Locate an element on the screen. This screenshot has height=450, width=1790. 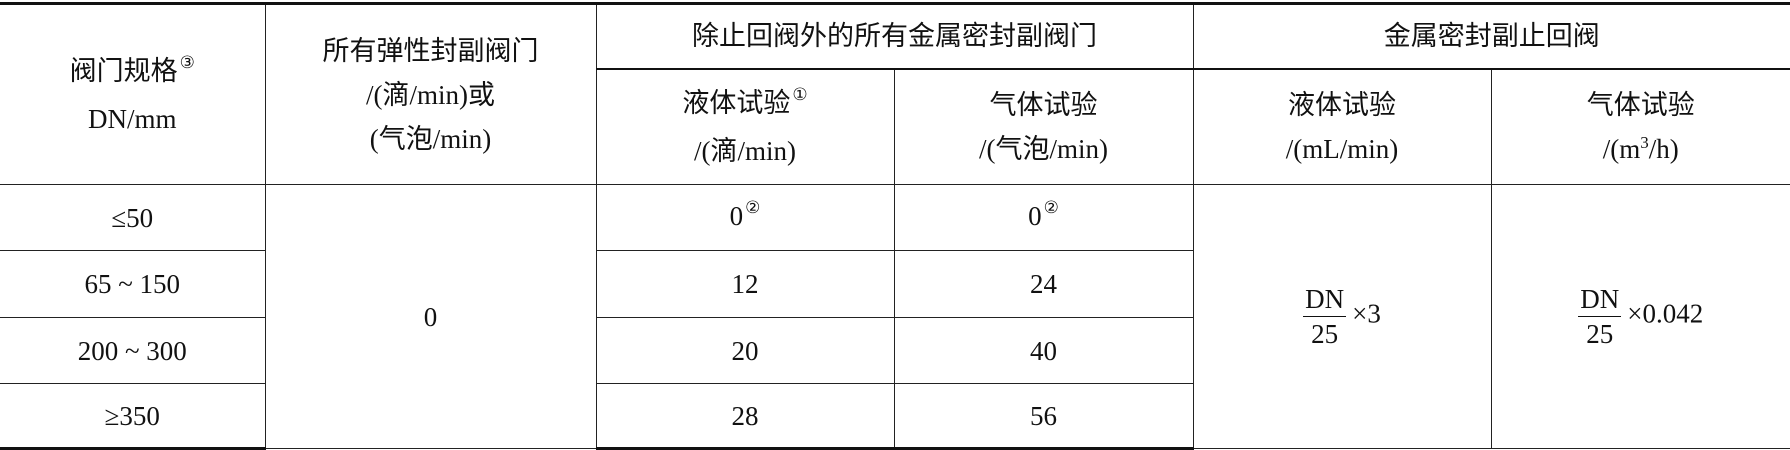
size-cell: 200 ~ 300 is located at coordinates (133, 350).